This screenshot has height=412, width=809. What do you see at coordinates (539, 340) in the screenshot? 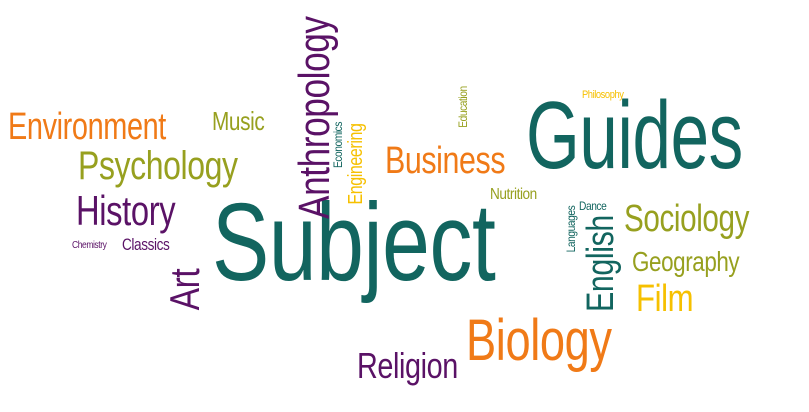
I see `word-biology: Biology` at bounding box center [539, 340].